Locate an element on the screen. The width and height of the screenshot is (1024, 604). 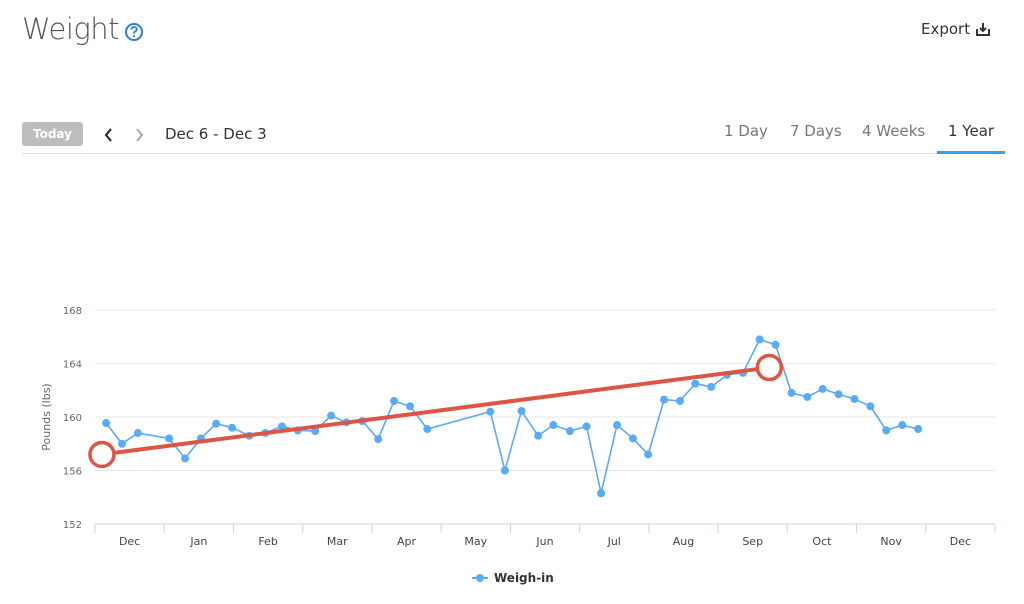
page-title: Weight is located at coordinates (71, 29).